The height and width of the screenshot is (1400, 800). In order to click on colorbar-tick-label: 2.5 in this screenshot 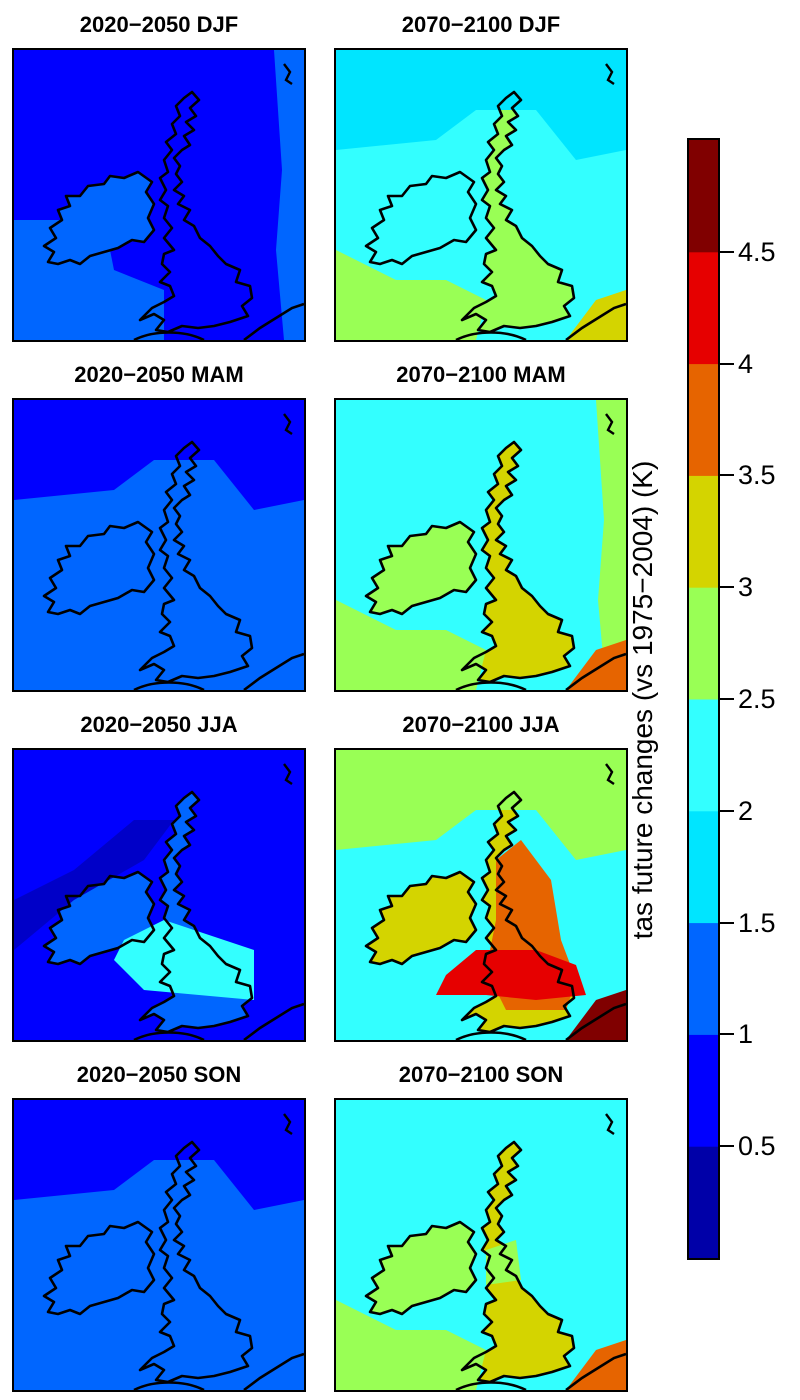, I will do `click(757, 699)`.